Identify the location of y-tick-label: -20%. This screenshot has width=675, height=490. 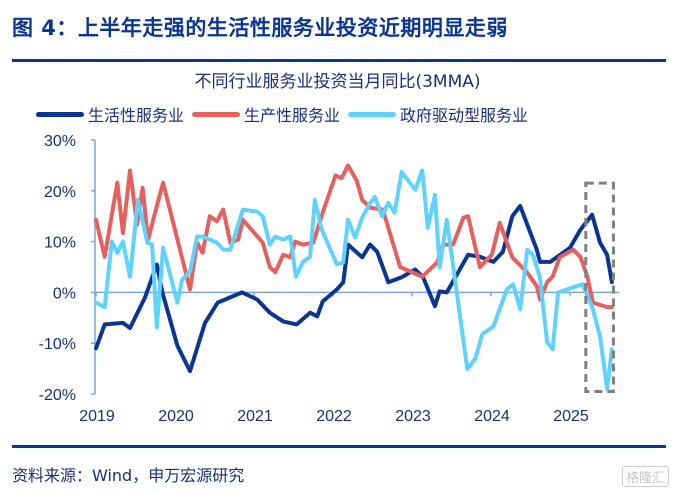
(57, 395).